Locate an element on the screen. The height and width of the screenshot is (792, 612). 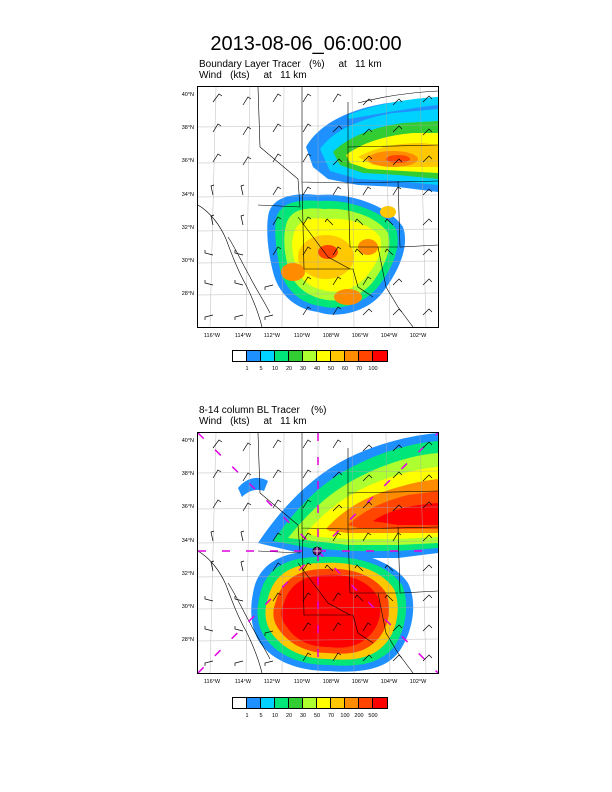
panel1-lat-label: 32°N is located at coordinates (187, 228).